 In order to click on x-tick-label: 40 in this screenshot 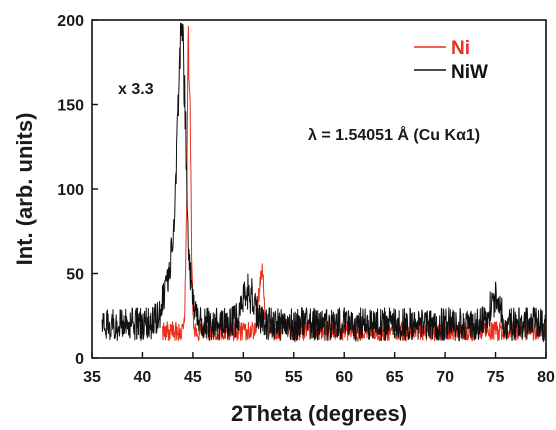, I will do `click(143, 377)`.